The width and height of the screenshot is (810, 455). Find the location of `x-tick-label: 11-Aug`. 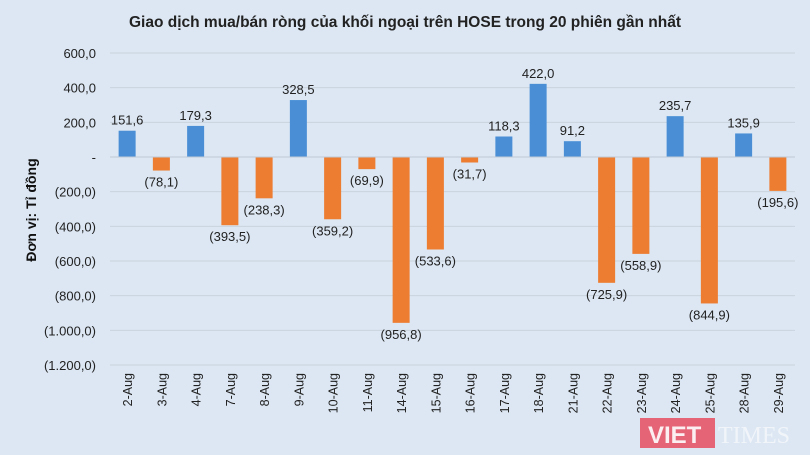

x-tick-label: 11-Aug is located at coordinates (368, 392).